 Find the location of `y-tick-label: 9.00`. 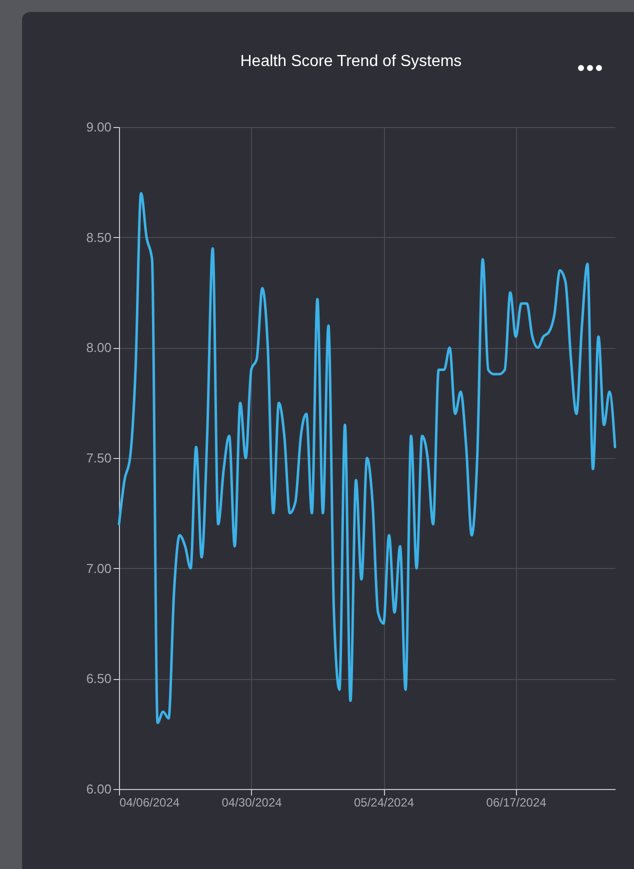

y-tick-label: 9.00 is located at coordinates (99, 127).